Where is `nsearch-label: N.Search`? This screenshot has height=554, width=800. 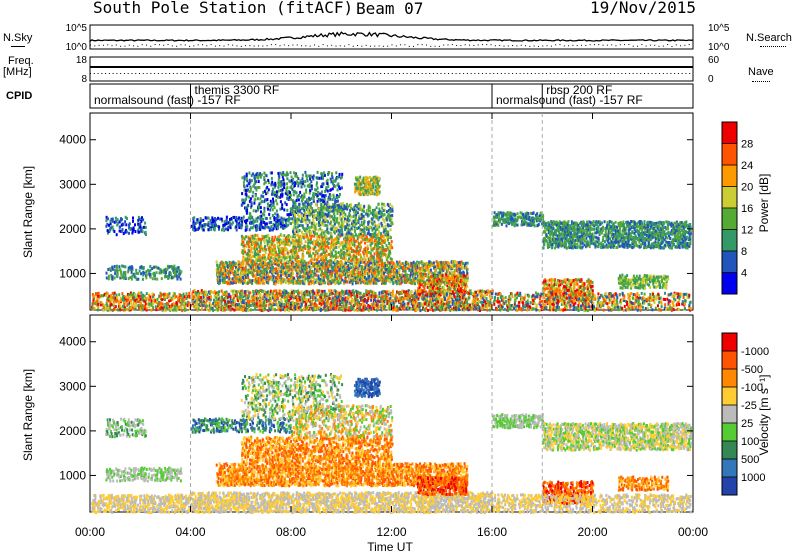 nsearch-label: N.Search is located at coordinates (769, 38).